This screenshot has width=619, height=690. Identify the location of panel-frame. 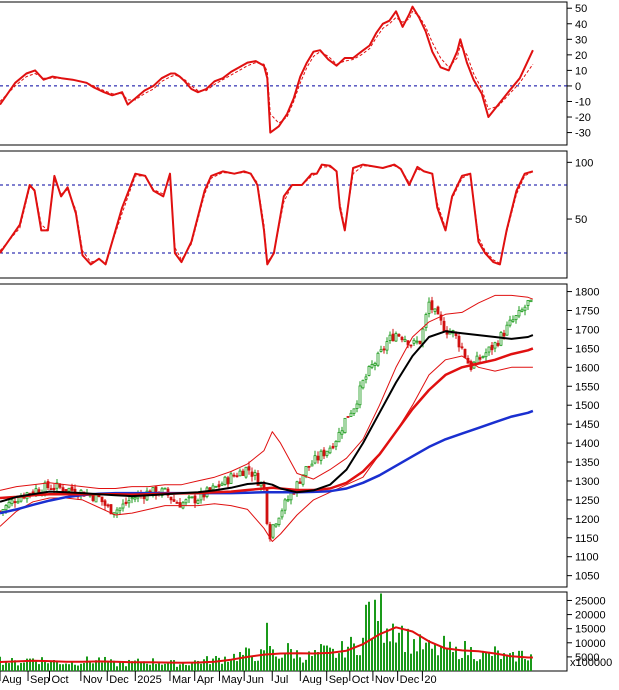
(284, 631).